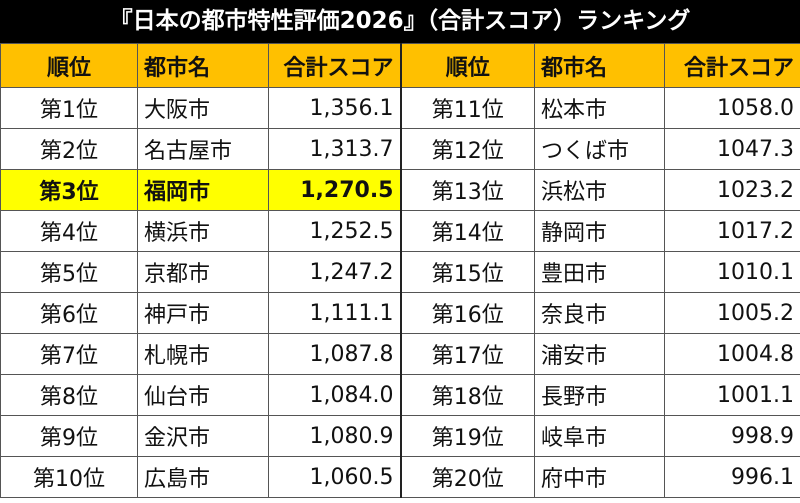 Image resolution: width=800 pixels, height=503 pixels. I want to click on table-cell: 第14位, so click(467, 231).